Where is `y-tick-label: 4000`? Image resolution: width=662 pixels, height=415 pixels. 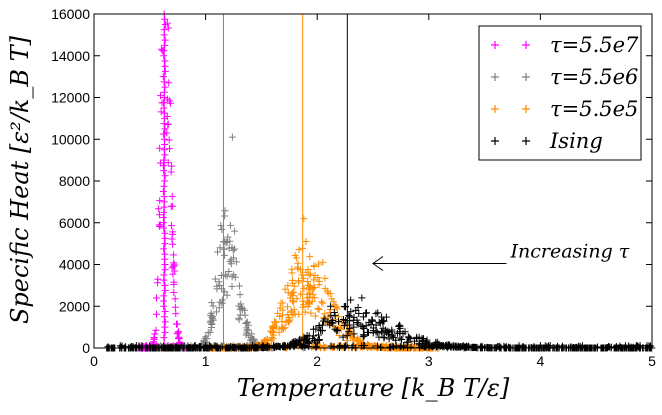 y-tick-label: 4000 is located at coordinates (74, 265).